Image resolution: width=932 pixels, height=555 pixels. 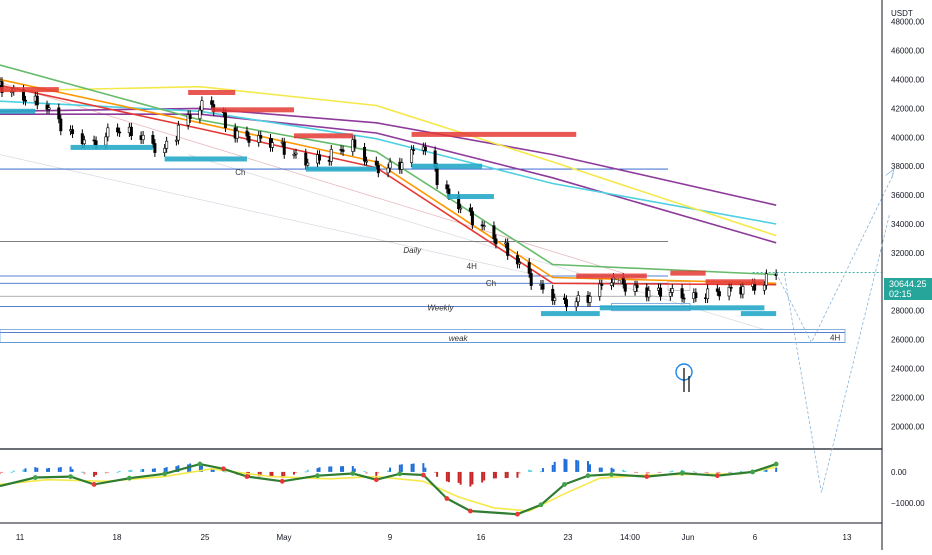 What do you see at coordinates (205, 537) in the screenshot?
I see `time-tick-label: 25` at bounding box center [205, 537].